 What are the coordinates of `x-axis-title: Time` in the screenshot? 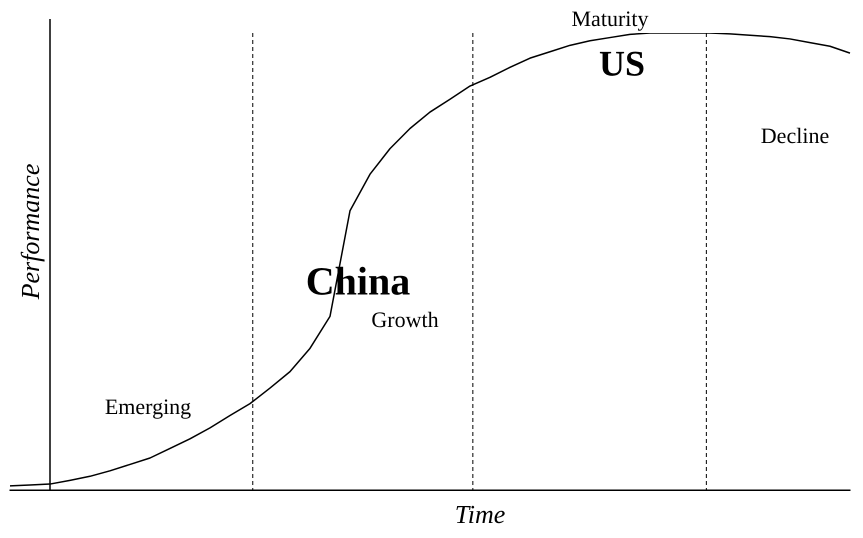 It's located at (480, 514).